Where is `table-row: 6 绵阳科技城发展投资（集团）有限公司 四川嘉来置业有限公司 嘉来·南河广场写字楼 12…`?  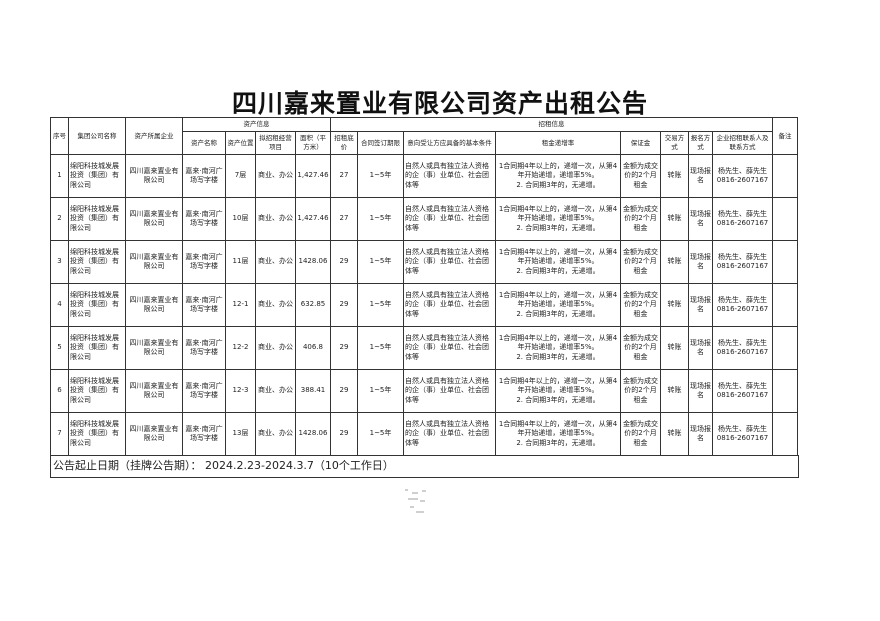
table-row: 6 绵阳科技城发展投资（集团）有限公司 四川嘉来置业有限公司 嘉来·南河广场写字楼 12… is located at coordinates (424, 391).